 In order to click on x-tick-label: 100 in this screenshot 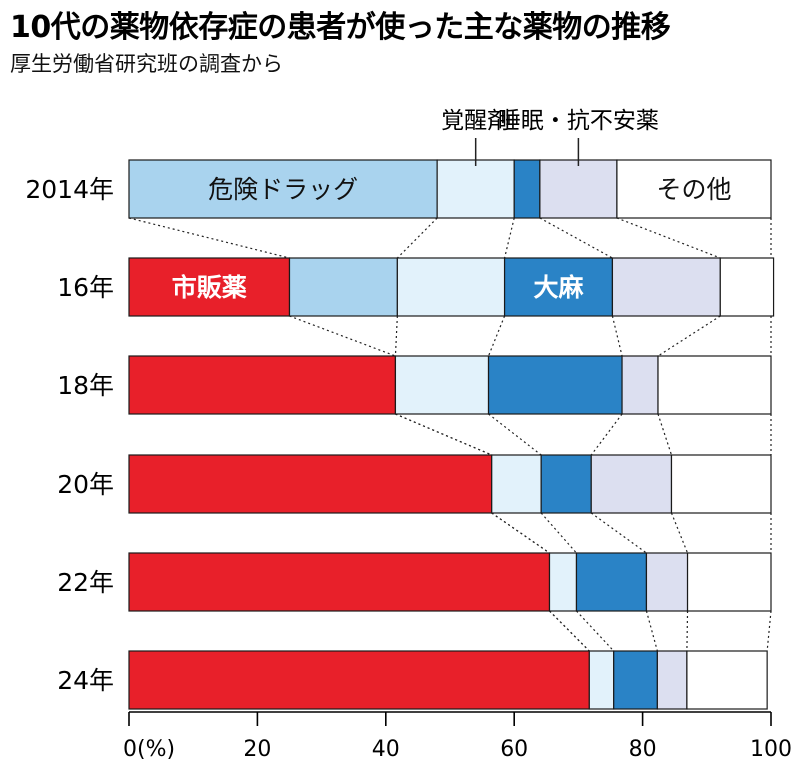, I will do `click(771, 749)`.